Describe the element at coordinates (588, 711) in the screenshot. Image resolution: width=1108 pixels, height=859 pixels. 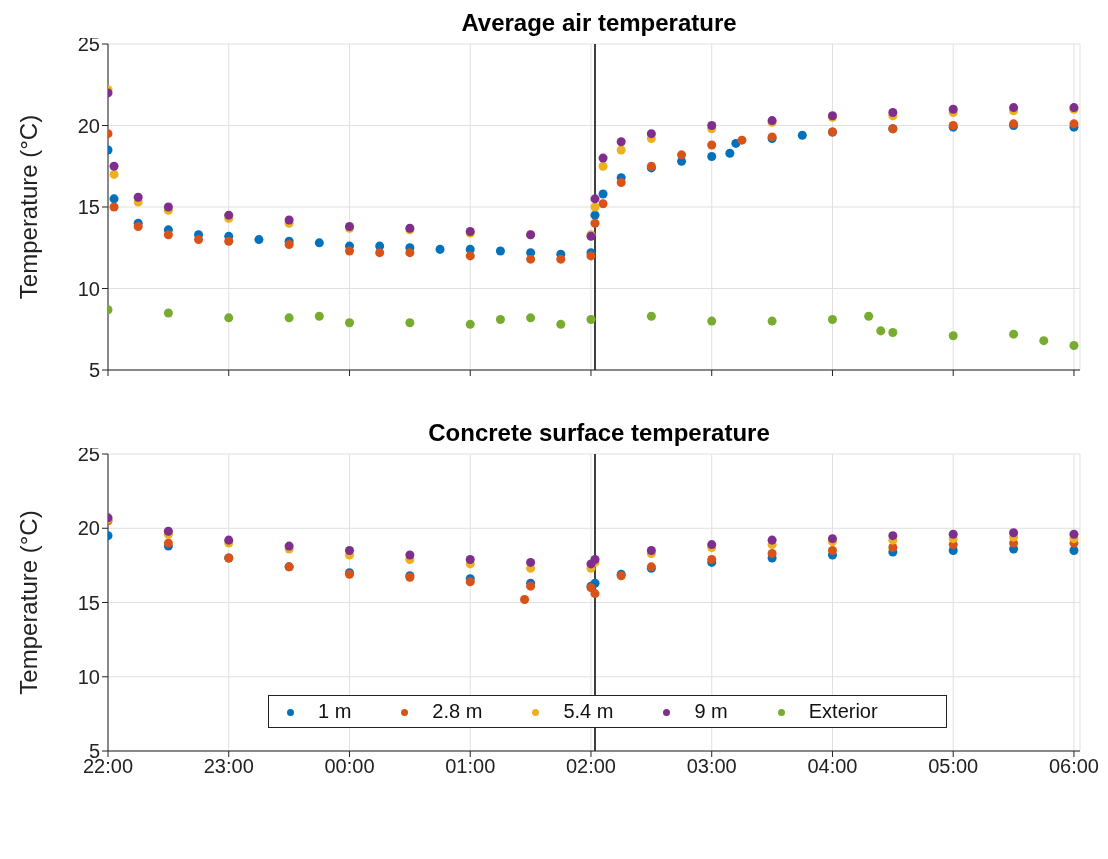
I see `legend-label: 5.4 m` at that location.